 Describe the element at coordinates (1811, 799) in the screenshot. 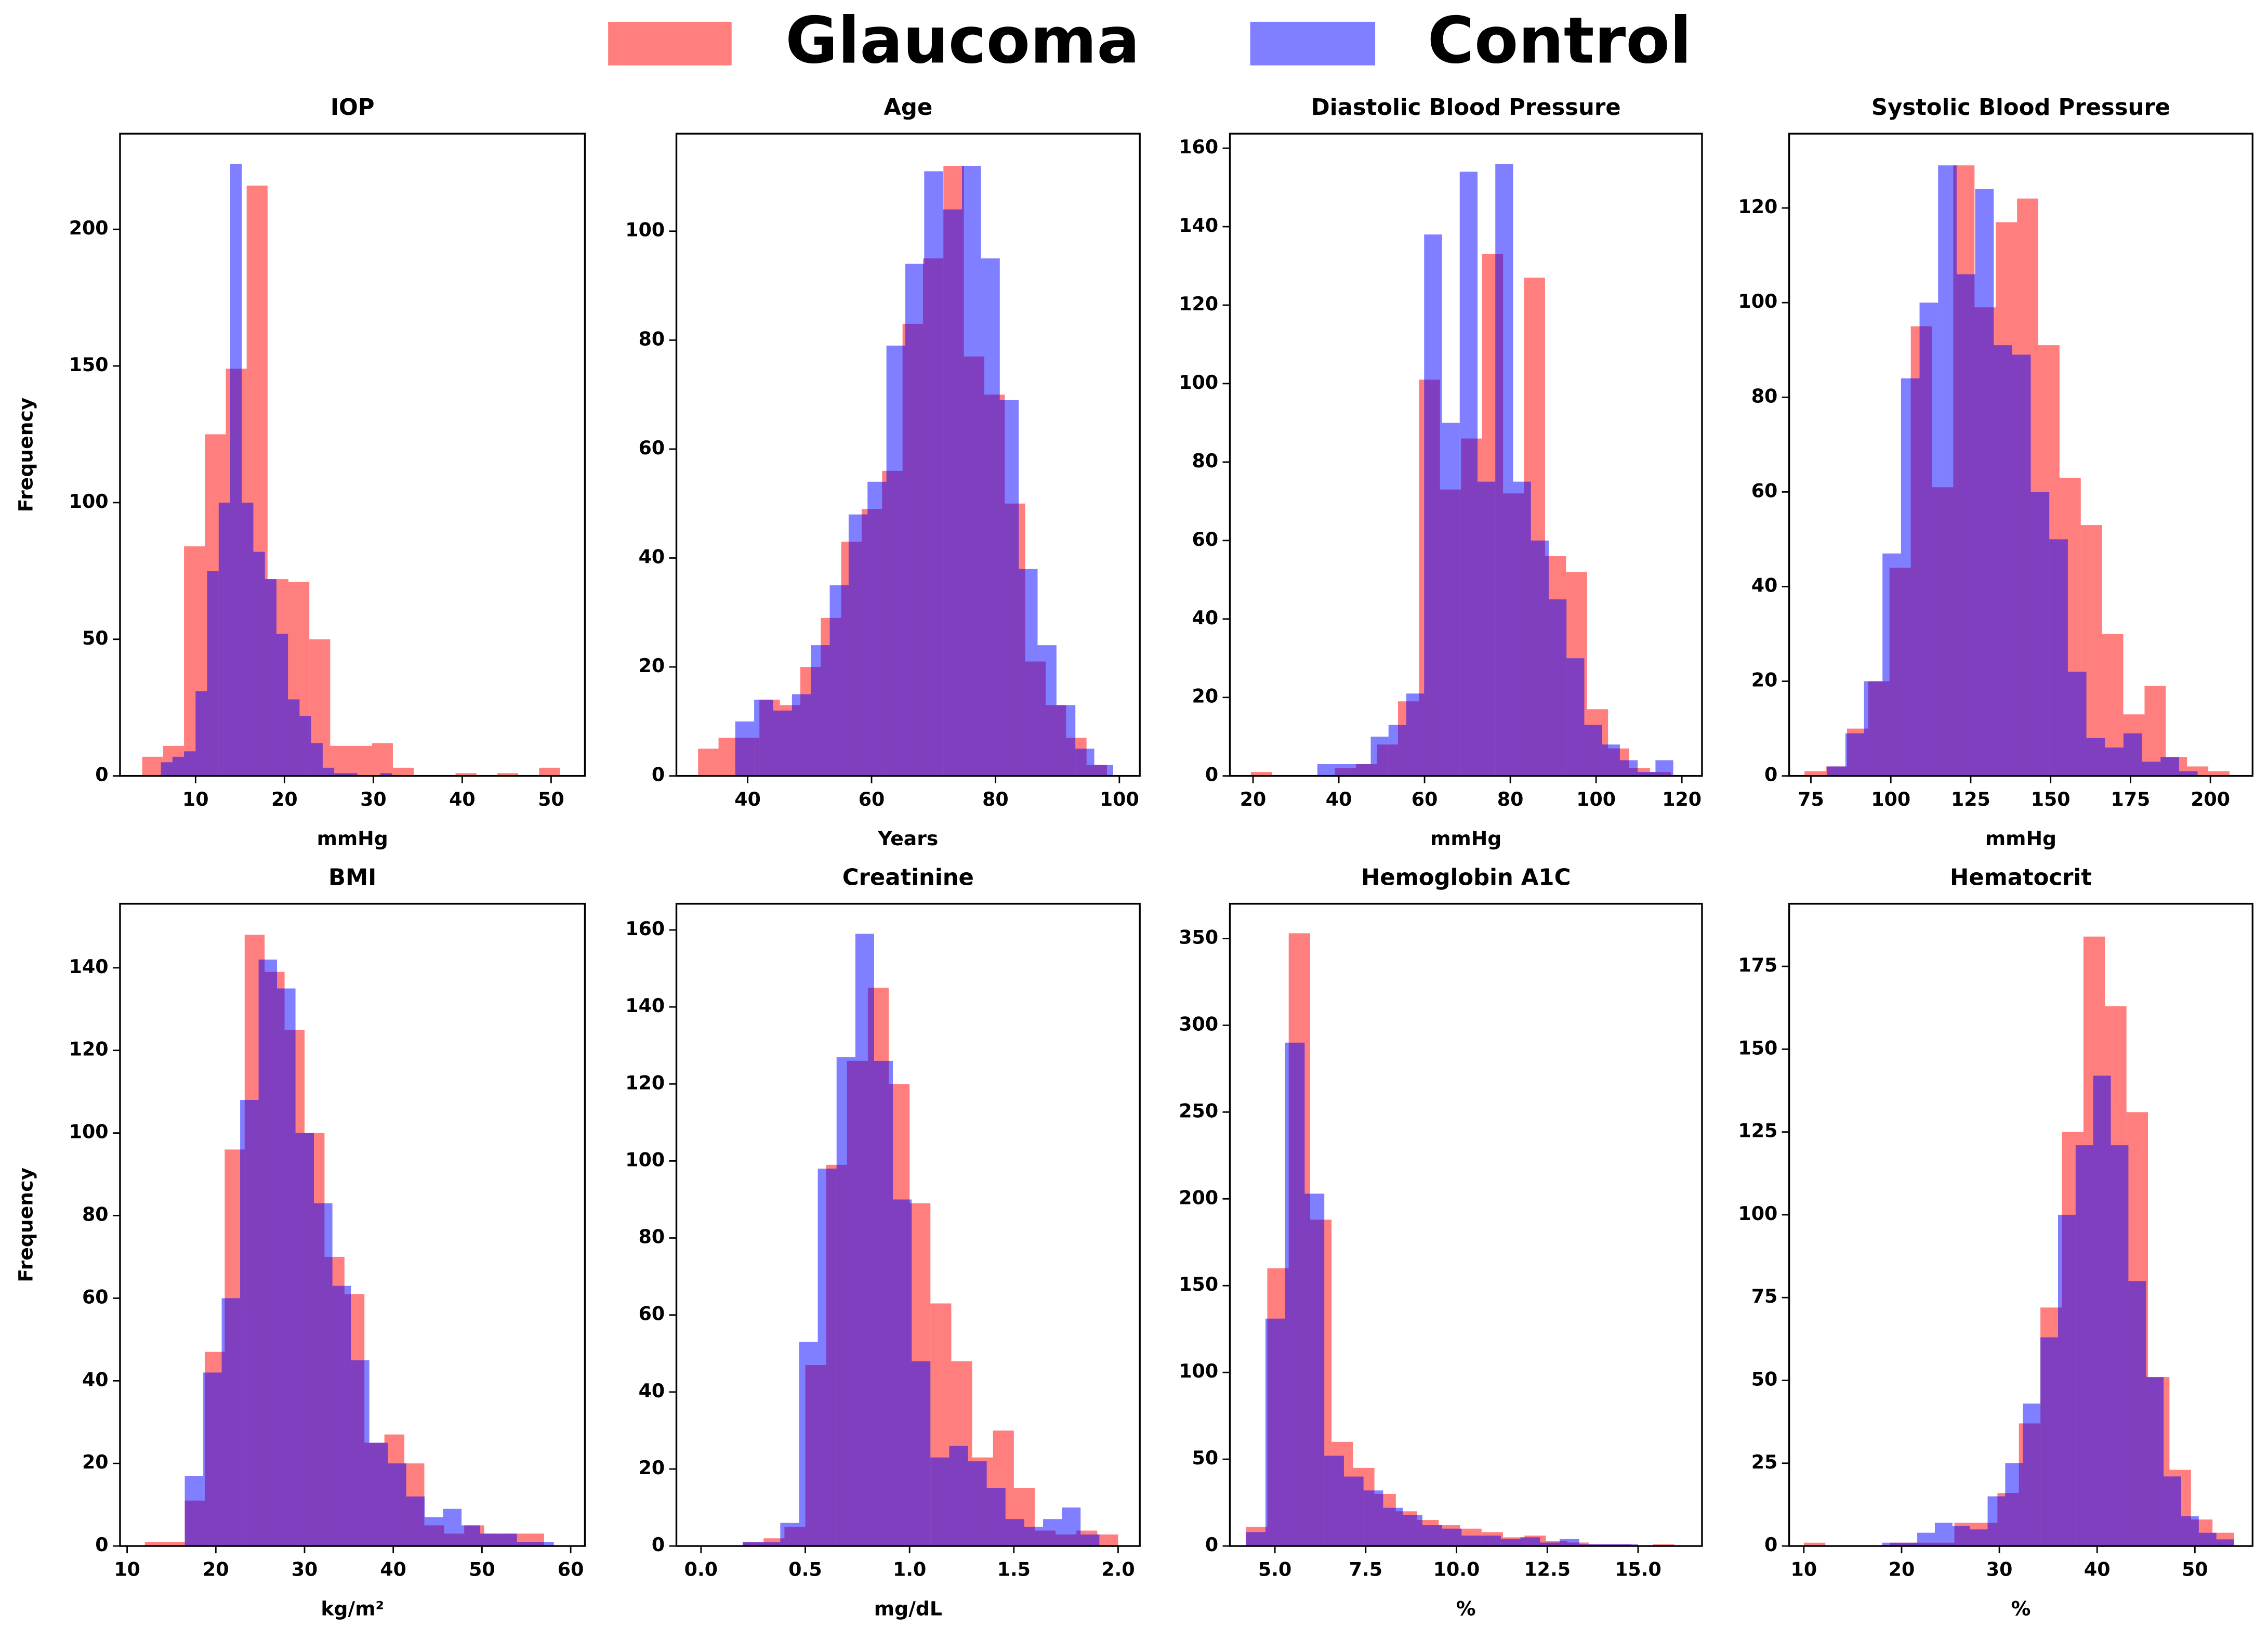

I see `x-tick-label: 75` at that location.